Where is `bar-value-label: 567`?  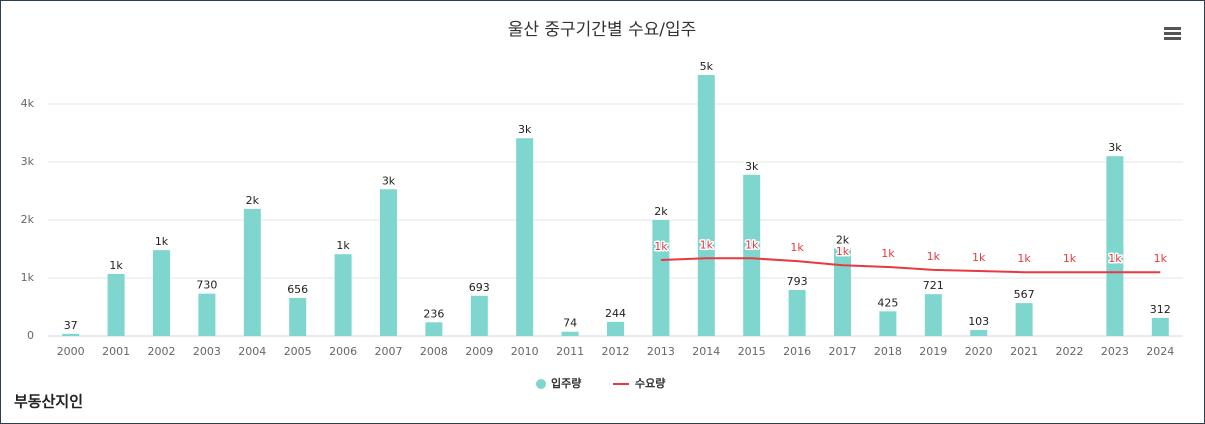 bar-value-label: 567 is located at coordinates (1024, 294).